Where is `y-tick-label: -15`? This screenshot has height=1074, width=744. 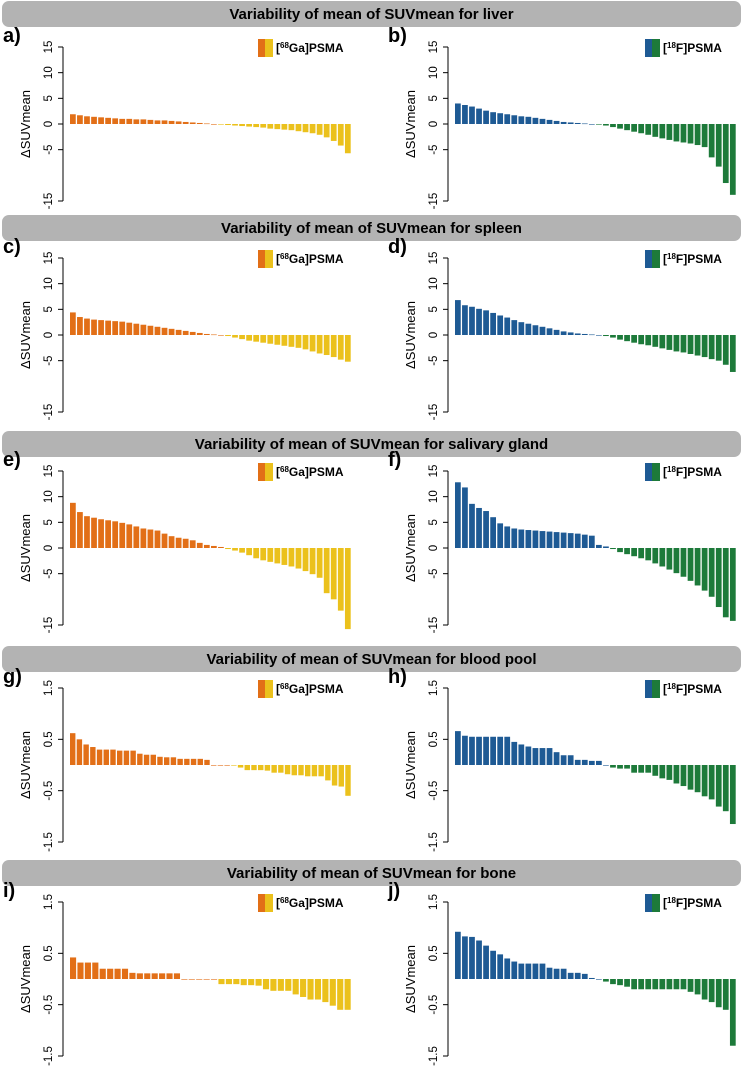
y-tick-label: -15 is located at coordinates (434, 625).